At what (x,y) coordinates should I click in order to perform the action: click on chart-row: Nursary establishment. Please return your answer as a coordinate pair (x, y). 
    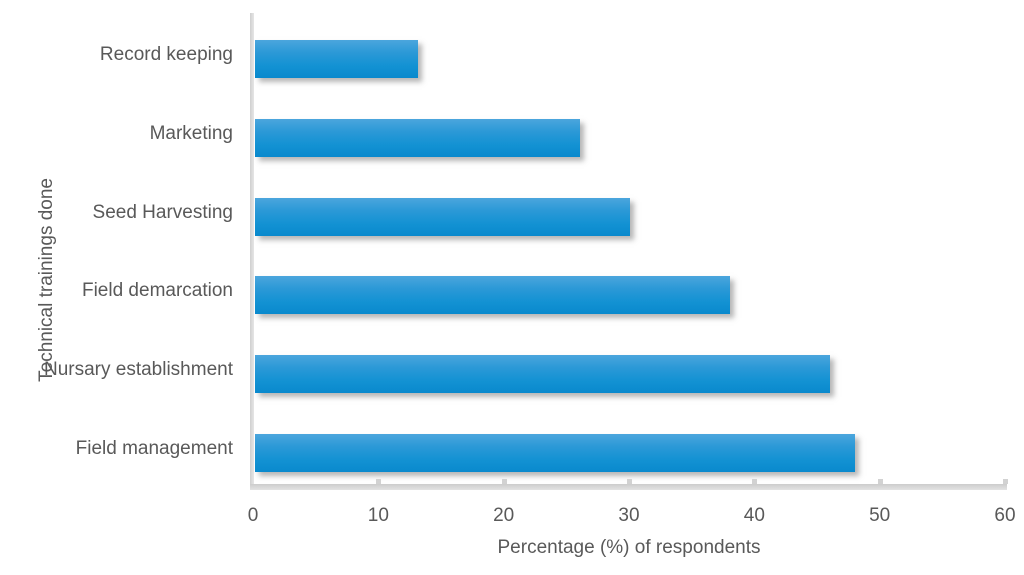
    Looking at the image, I should click on (502, 370).